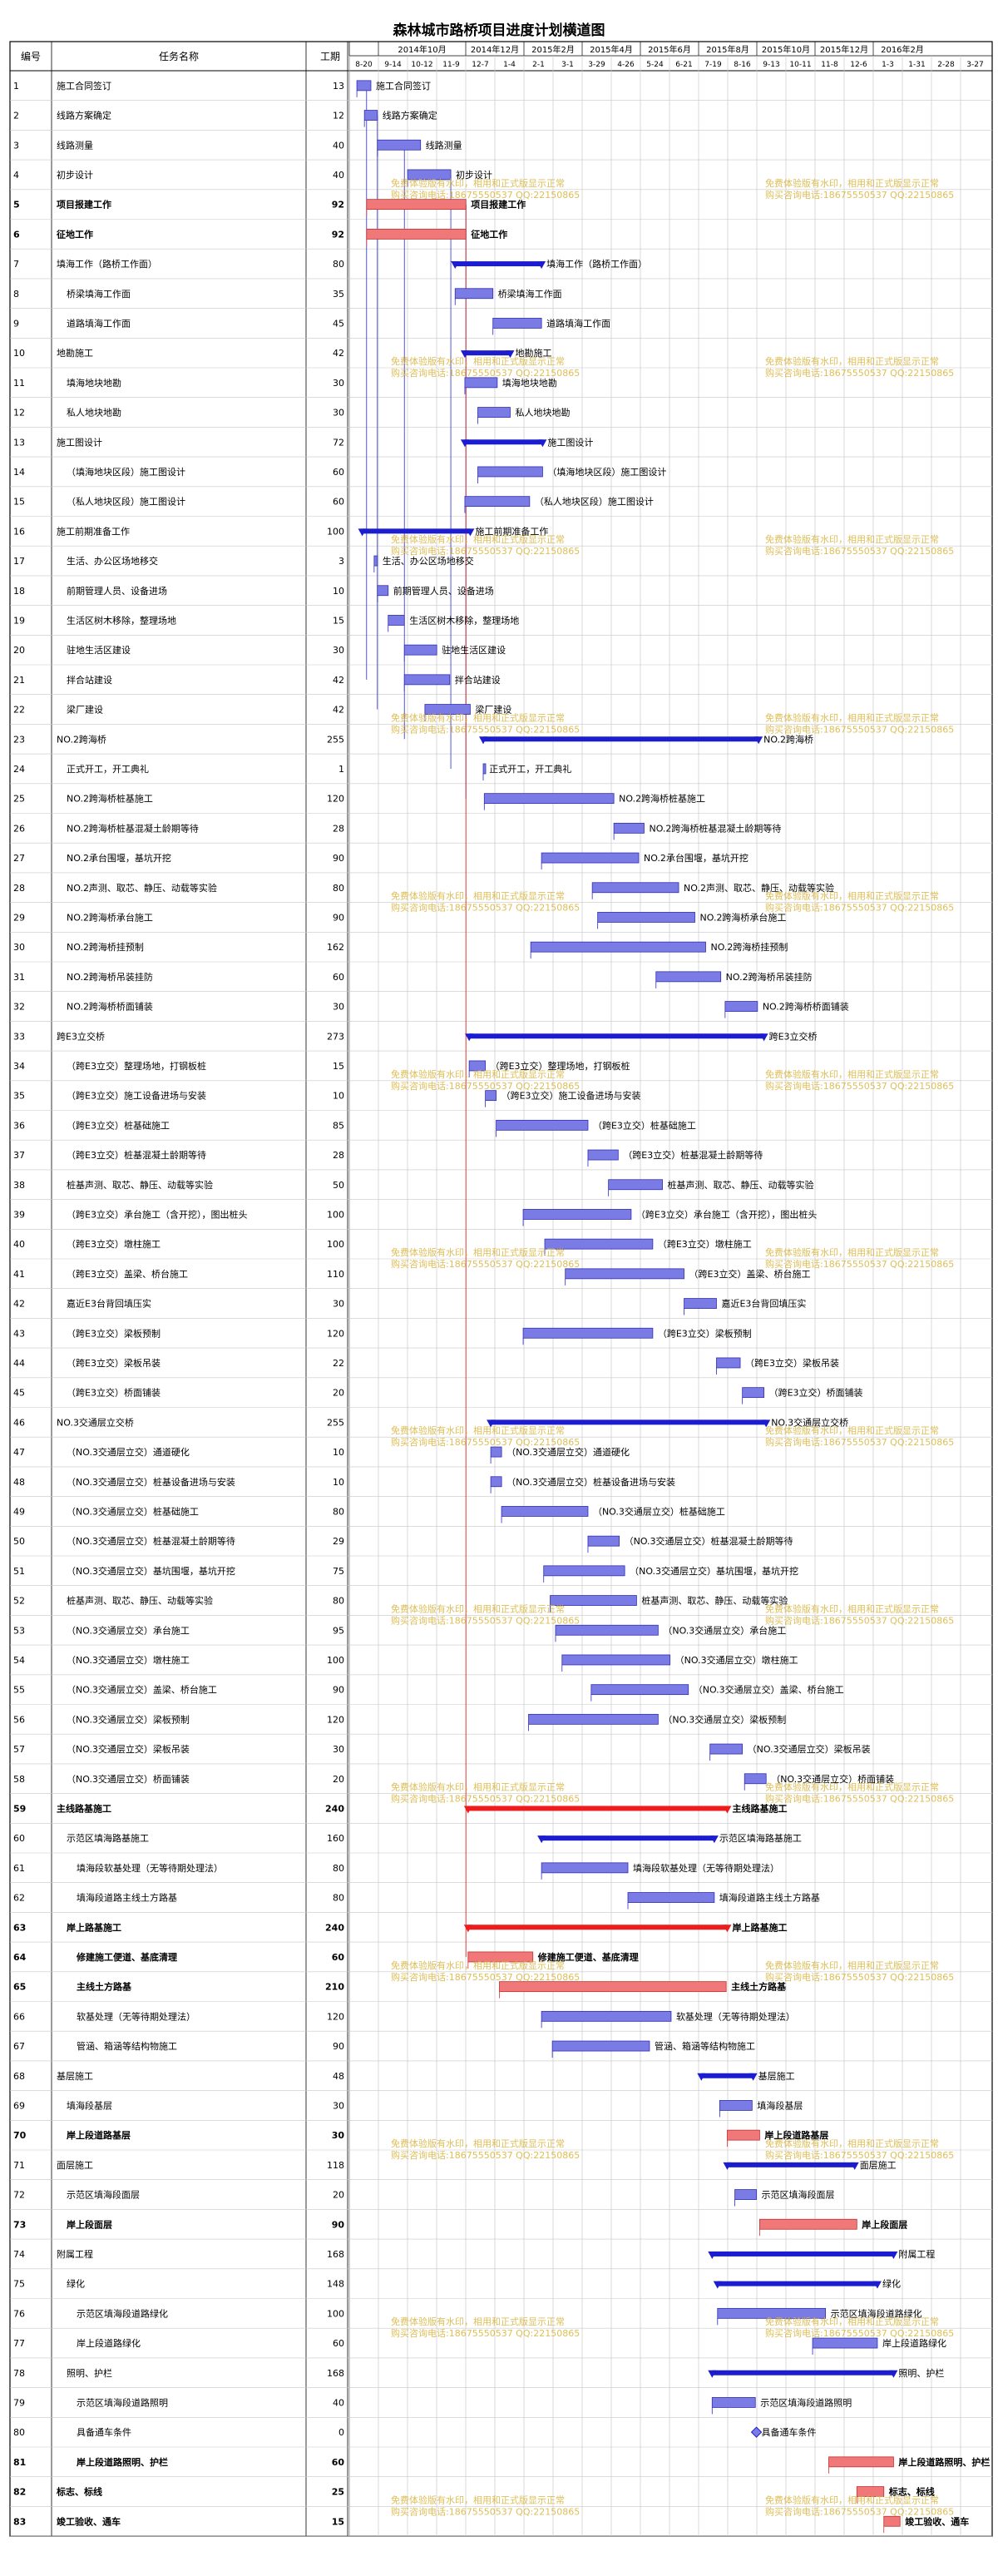  What do you see at coordinates (336, 1245) in the screenshot?
I see `task-duration: 100` at bounding box center [336, 1245].